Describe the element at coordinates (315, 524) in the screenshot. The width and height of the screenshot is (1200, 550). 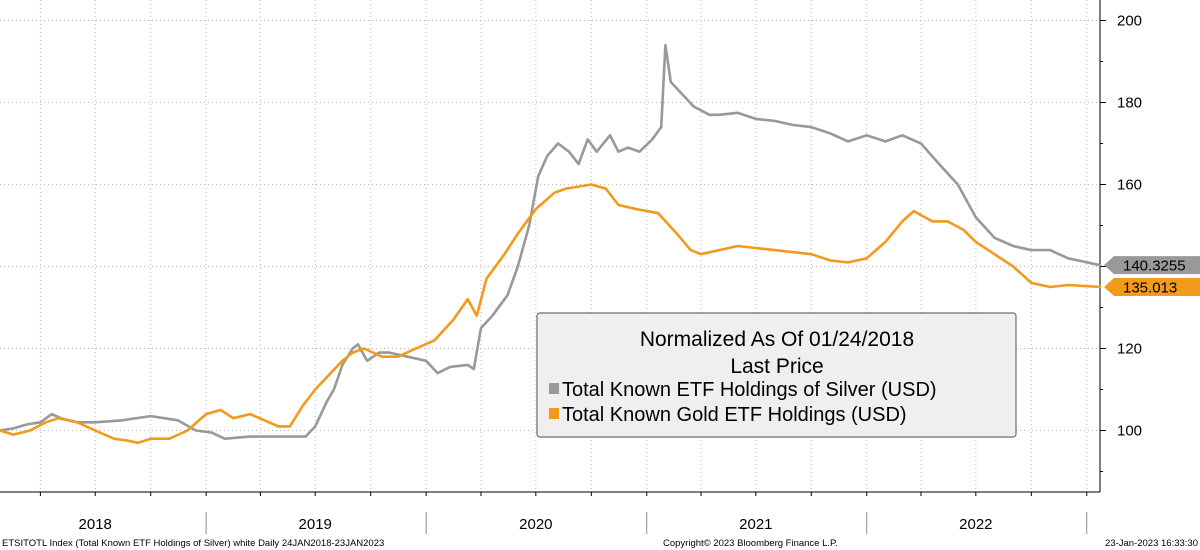
I see `year-label: 2019` at that location.